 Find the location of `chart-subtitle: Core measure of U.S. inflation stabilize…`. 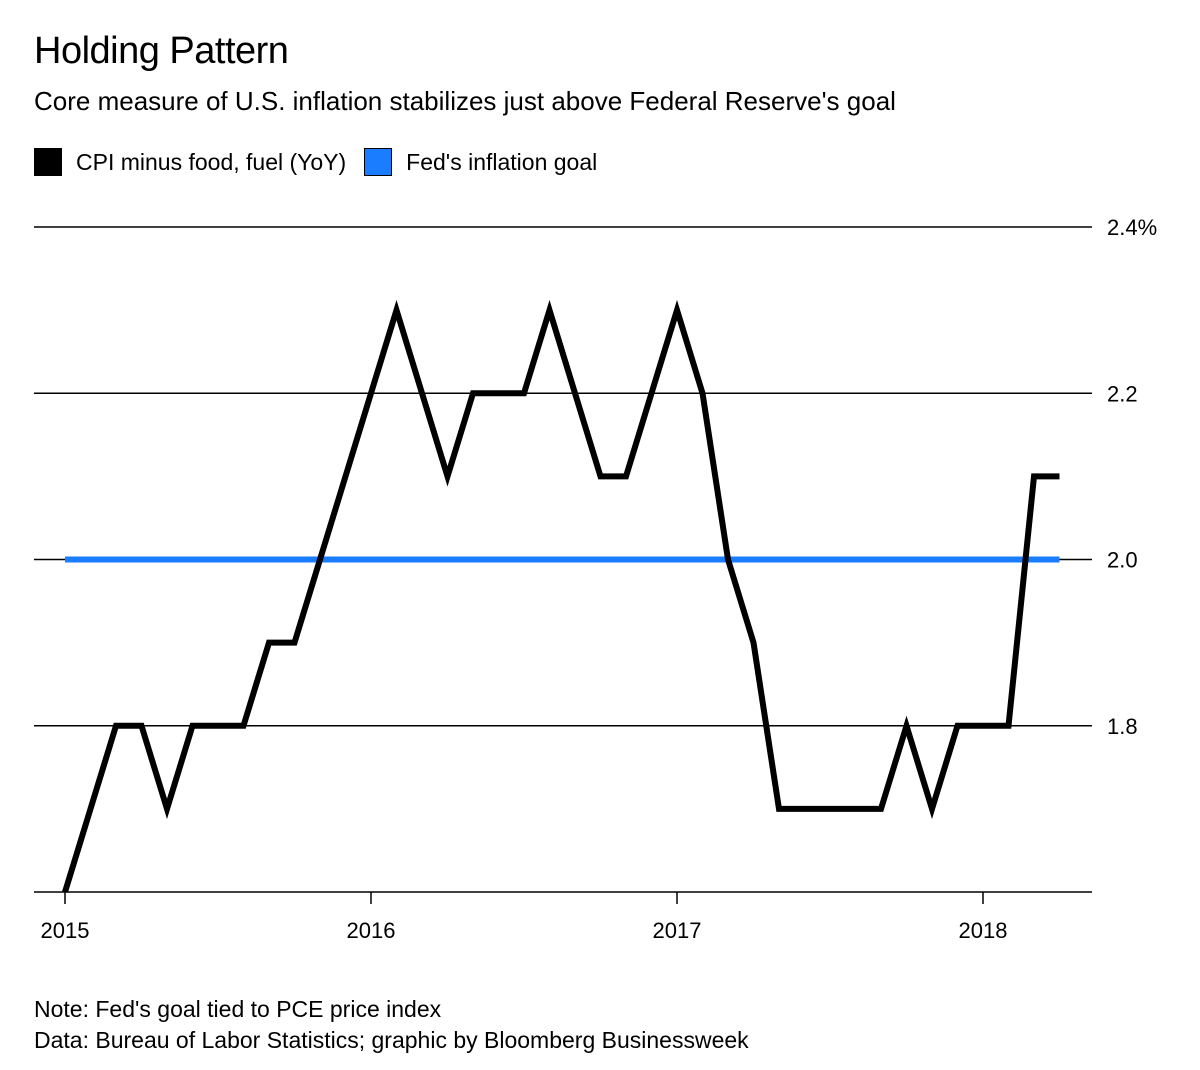

chart-subtitle: Core measure of U.S. inflation stabilize… is located at coordinates (465, 101).